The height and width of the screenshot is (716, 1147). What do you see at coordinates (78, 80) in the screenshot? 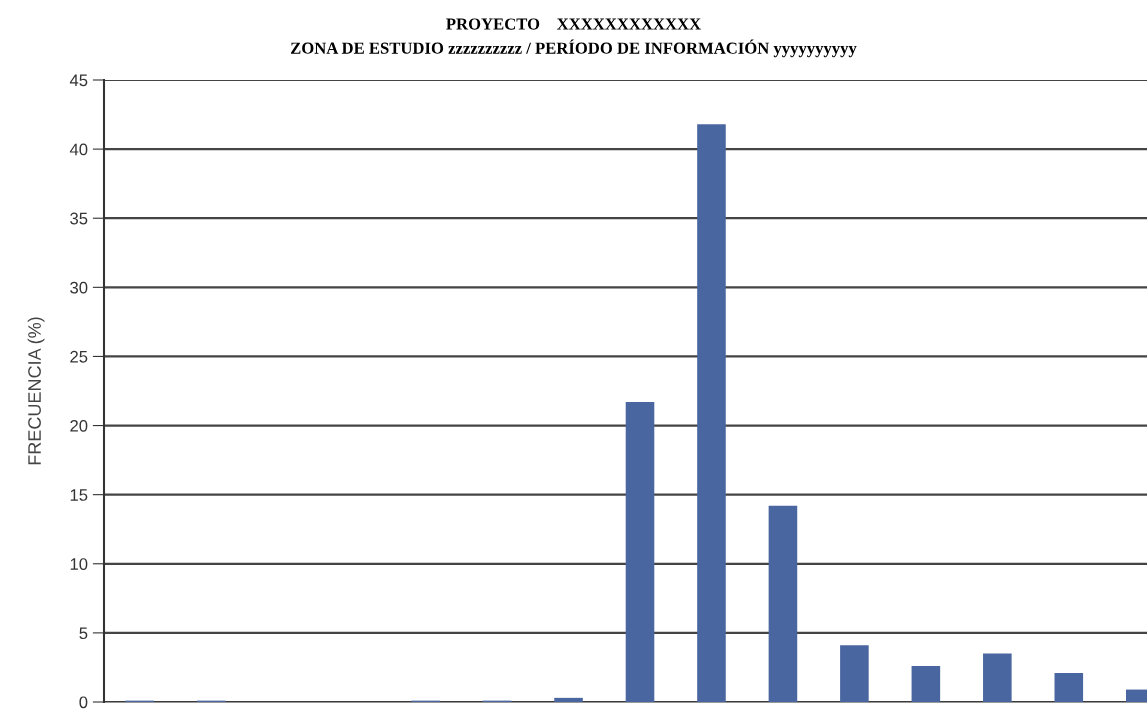
I see `y-tick-label: 45` at bounding box center [78, 80].